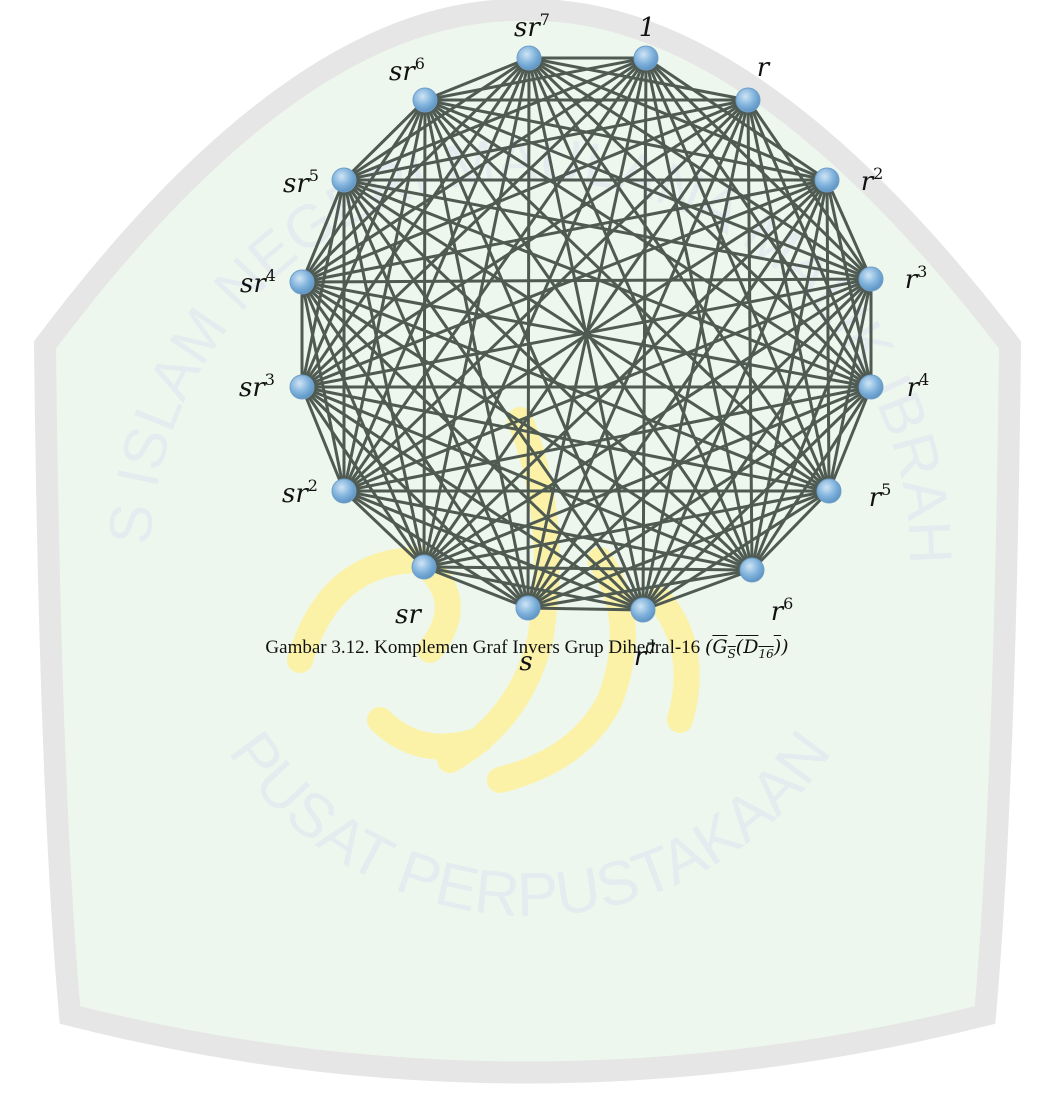 The image size is (1054, 1115). Describe the element at coordinates (476, 312) in the screenshot. I see `edge-sr-sr7` at that location.